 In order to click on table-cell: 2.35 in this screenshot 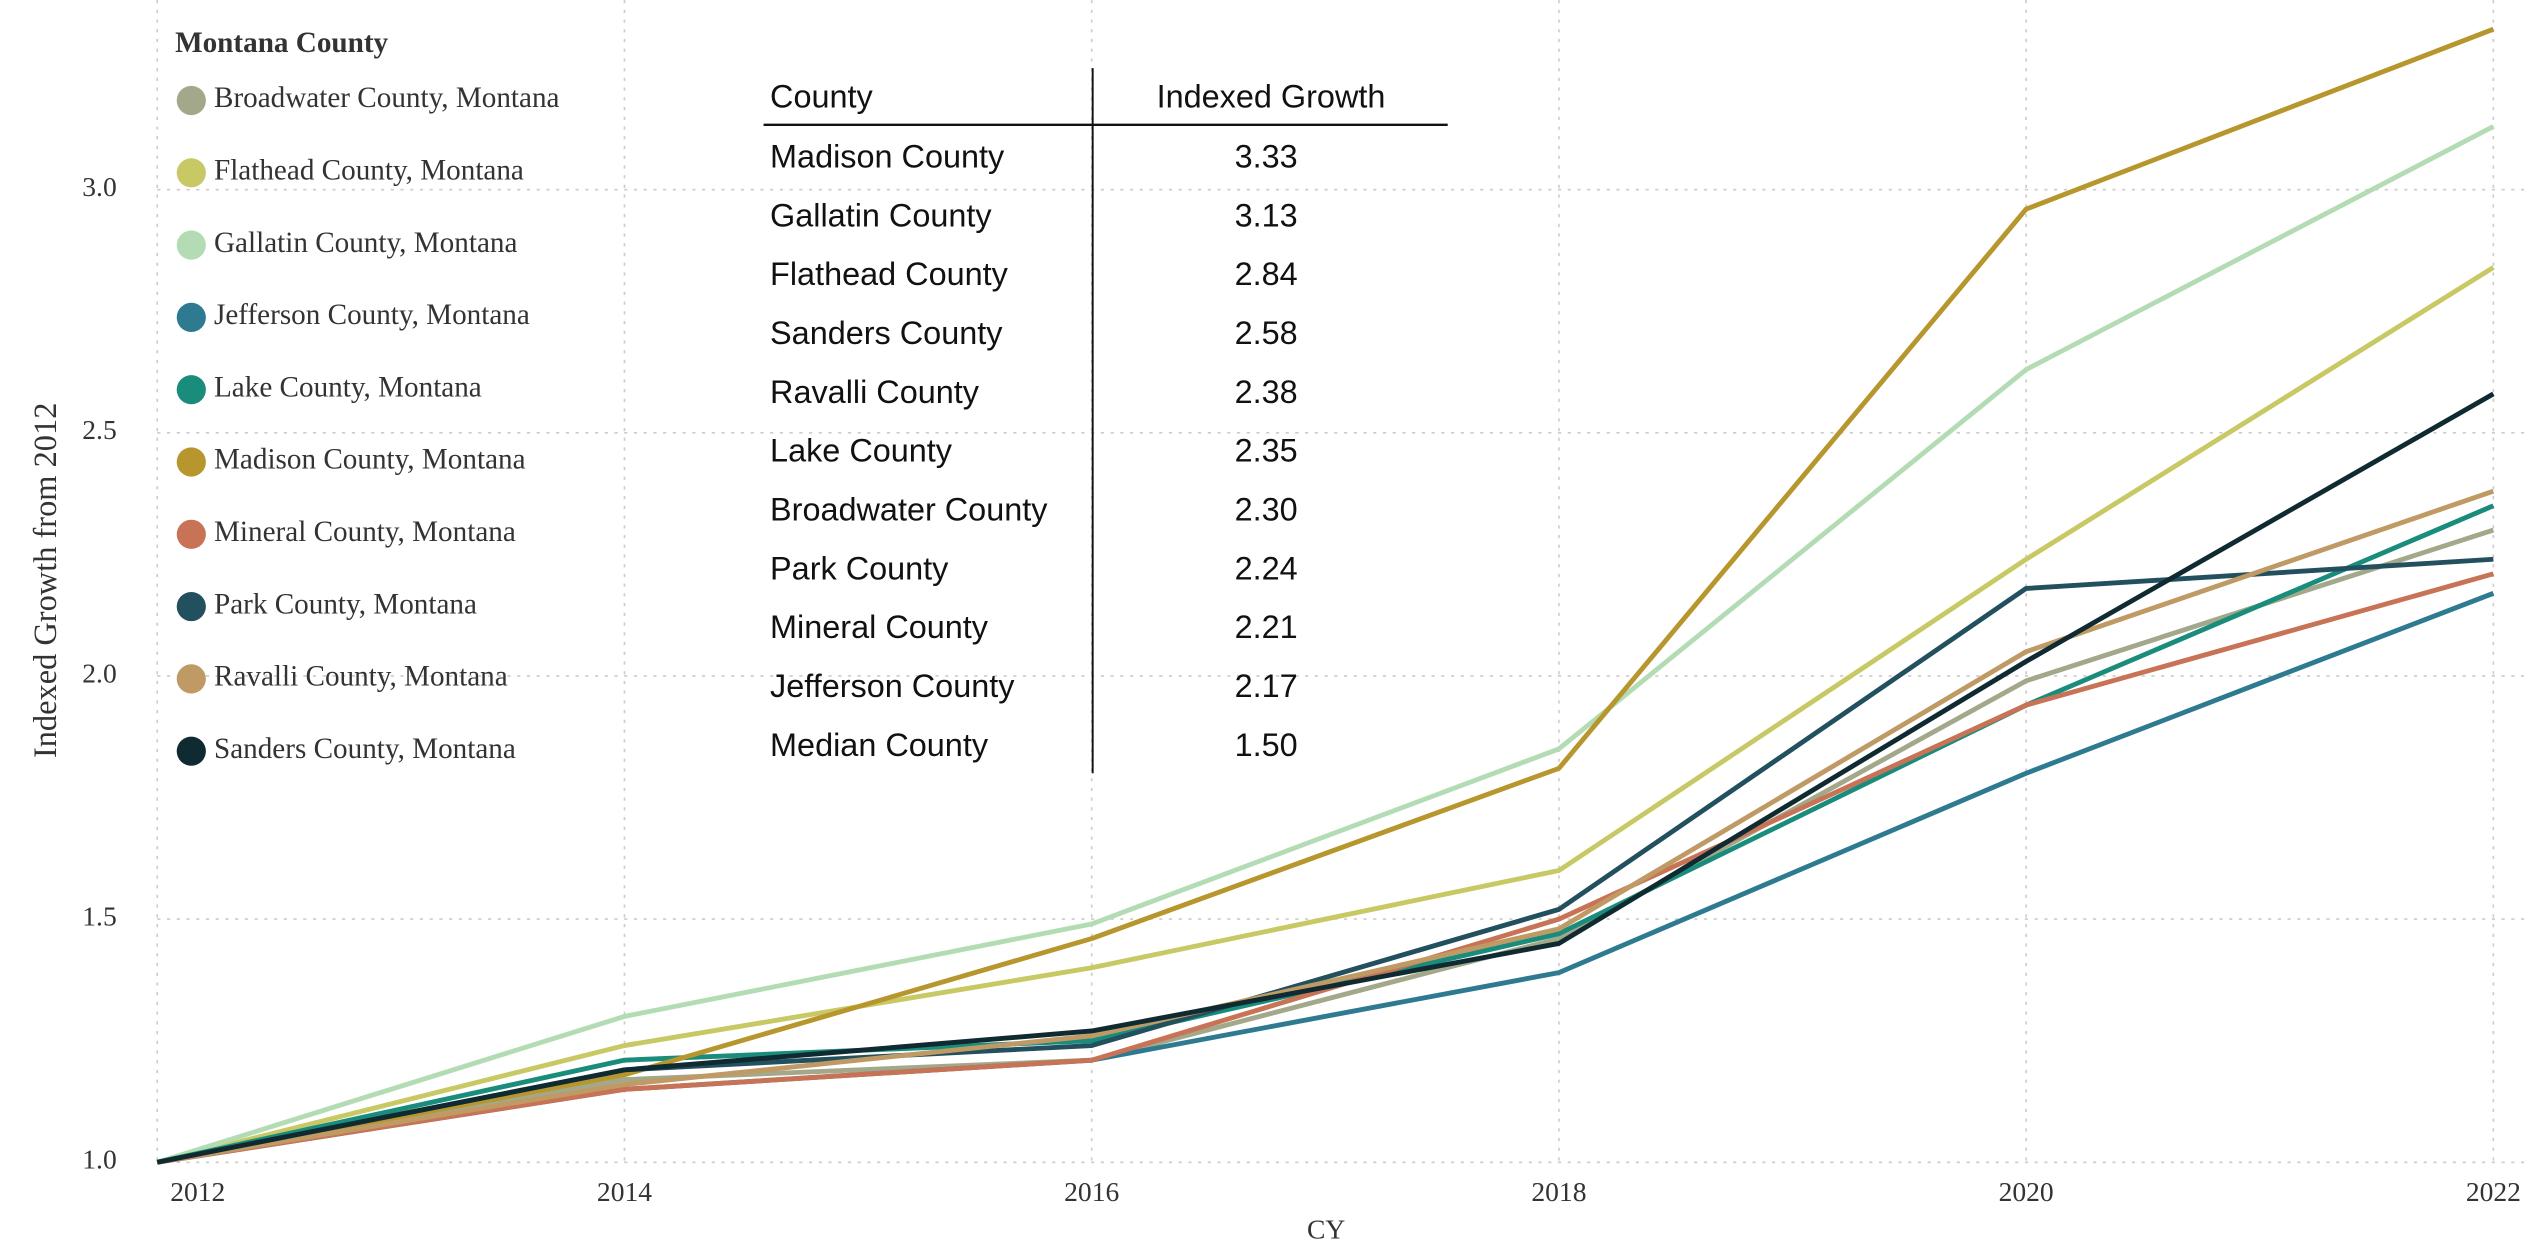, I will do `click(1266, 451)`.